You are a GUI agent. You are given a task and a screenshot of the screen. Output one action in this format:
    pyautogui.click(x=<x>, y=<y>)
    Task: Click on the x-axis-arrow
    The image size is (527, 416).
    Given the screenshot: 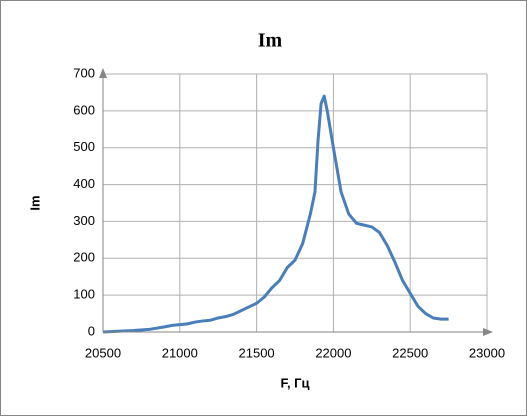 What is the action you would take?
    pyautogui.click(x=488, y=332)
    